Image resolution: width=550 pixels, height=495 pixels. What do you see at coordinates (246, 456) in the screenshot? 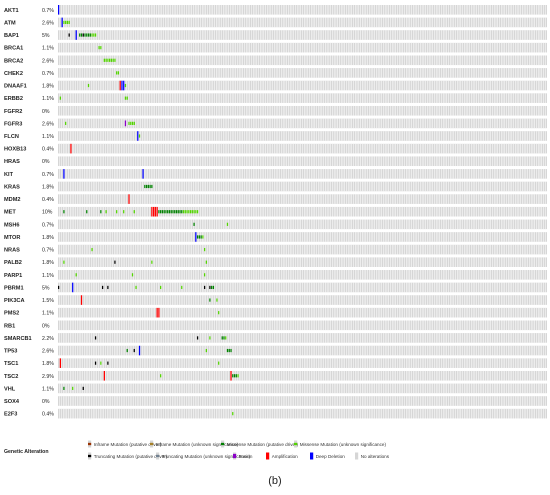
I see `legend-label: Fusion` at bounding box center [246, 456].